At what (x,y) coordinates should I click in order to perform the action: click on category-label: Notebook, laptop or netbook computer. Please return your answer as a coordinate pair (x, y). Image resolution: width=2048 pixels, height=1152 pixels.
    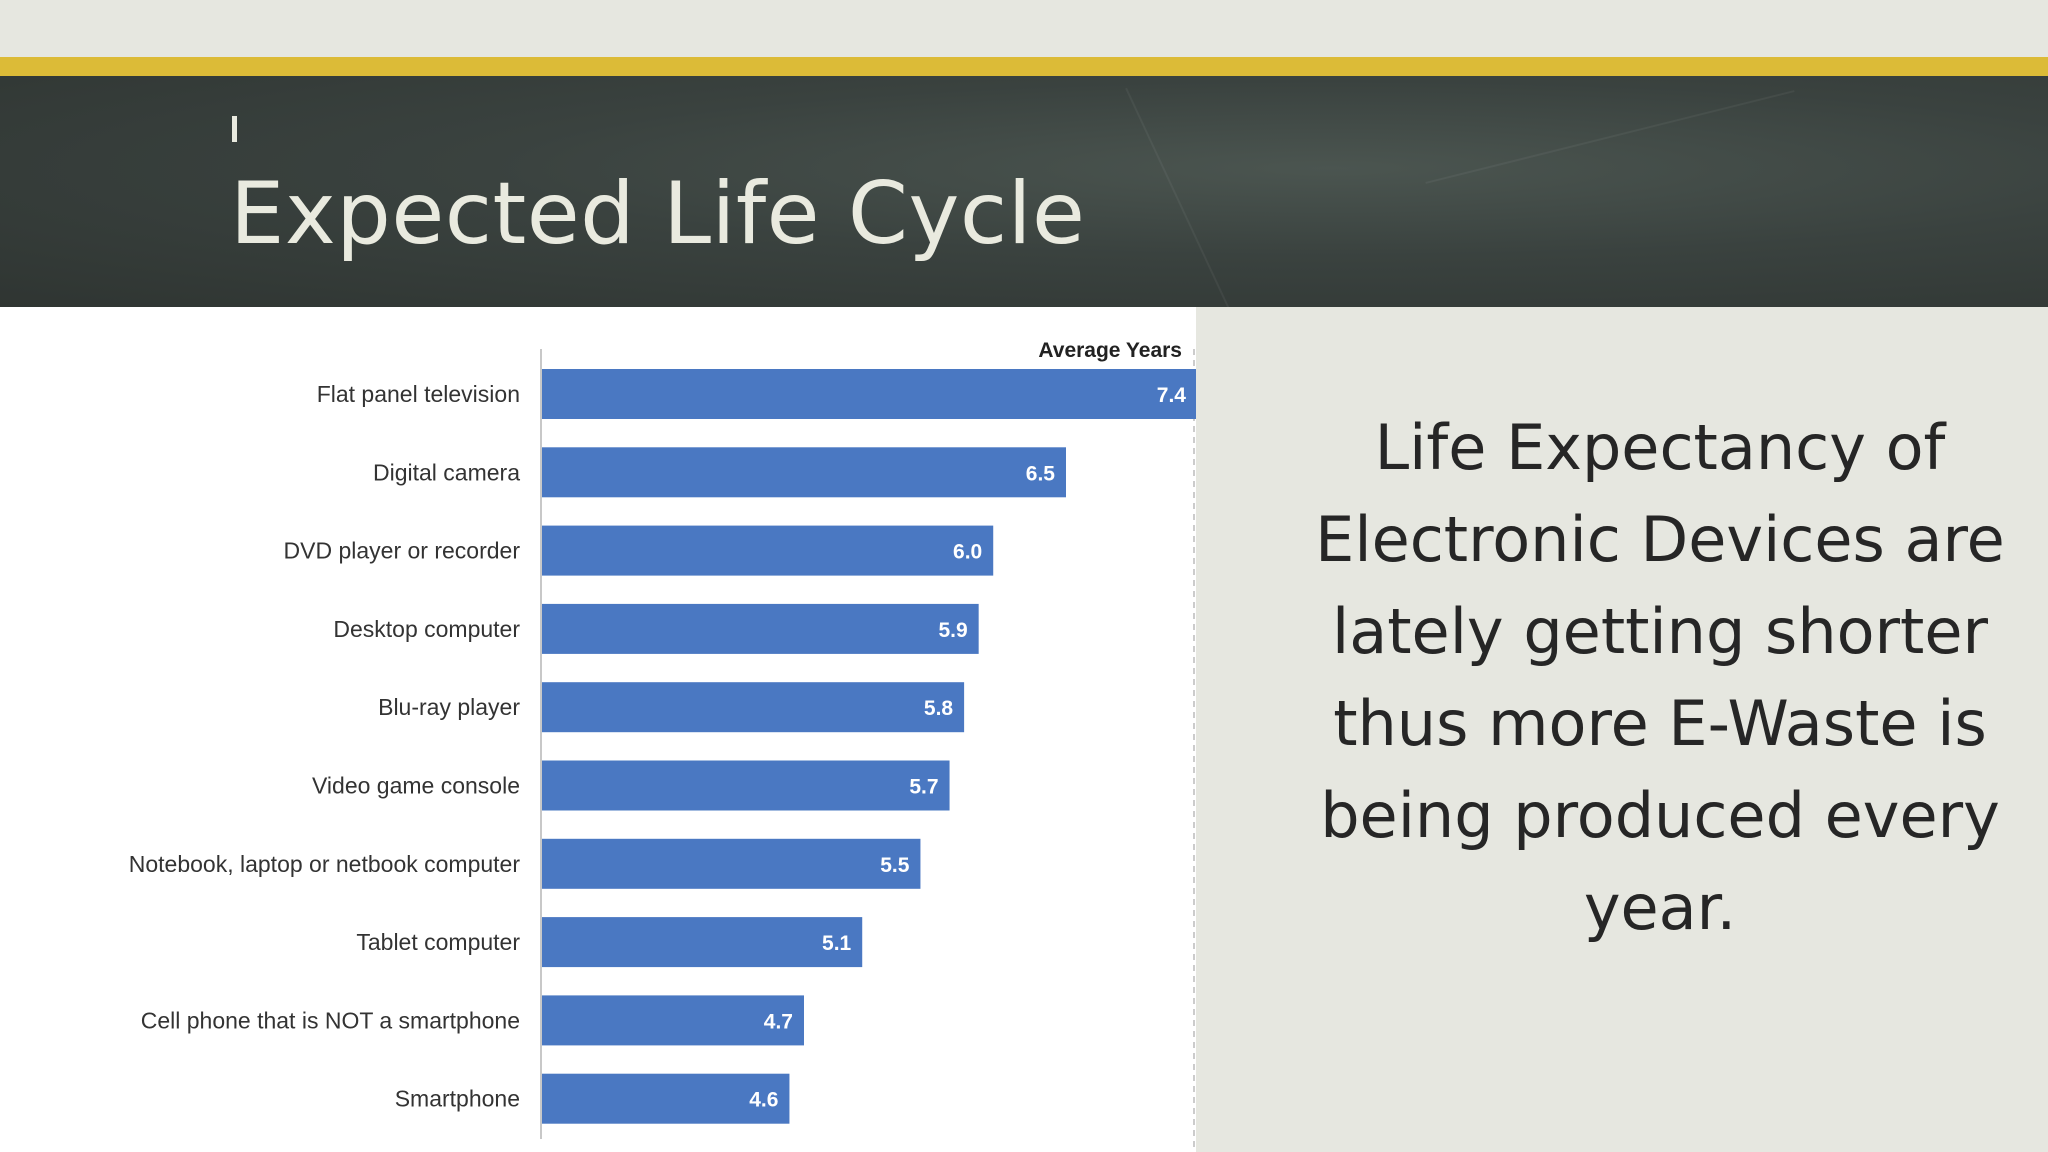
    Looking at the image, I should click on (325, 864).